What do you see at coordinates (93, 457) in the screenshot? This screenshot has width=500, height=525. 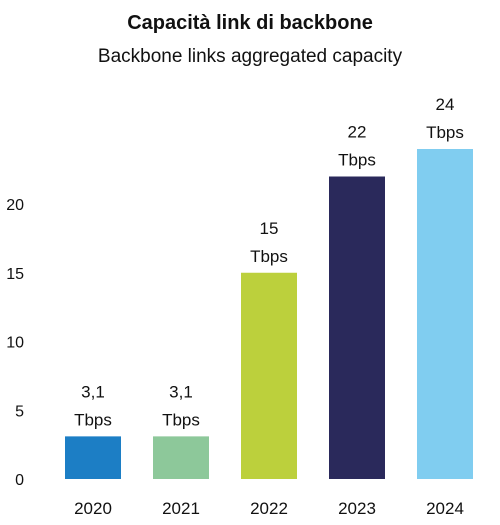 I see `bar-2020` at bounding box center [93, 457].